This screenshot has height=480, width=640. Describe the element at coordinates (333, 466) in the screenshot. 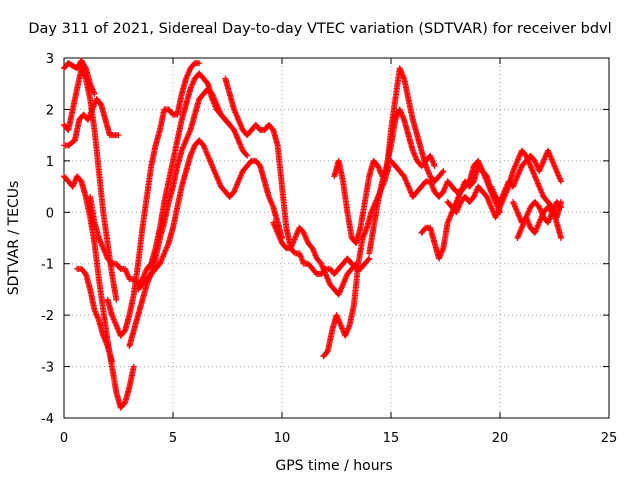

I see `x-axis-label: GPS time / hours` at that location.